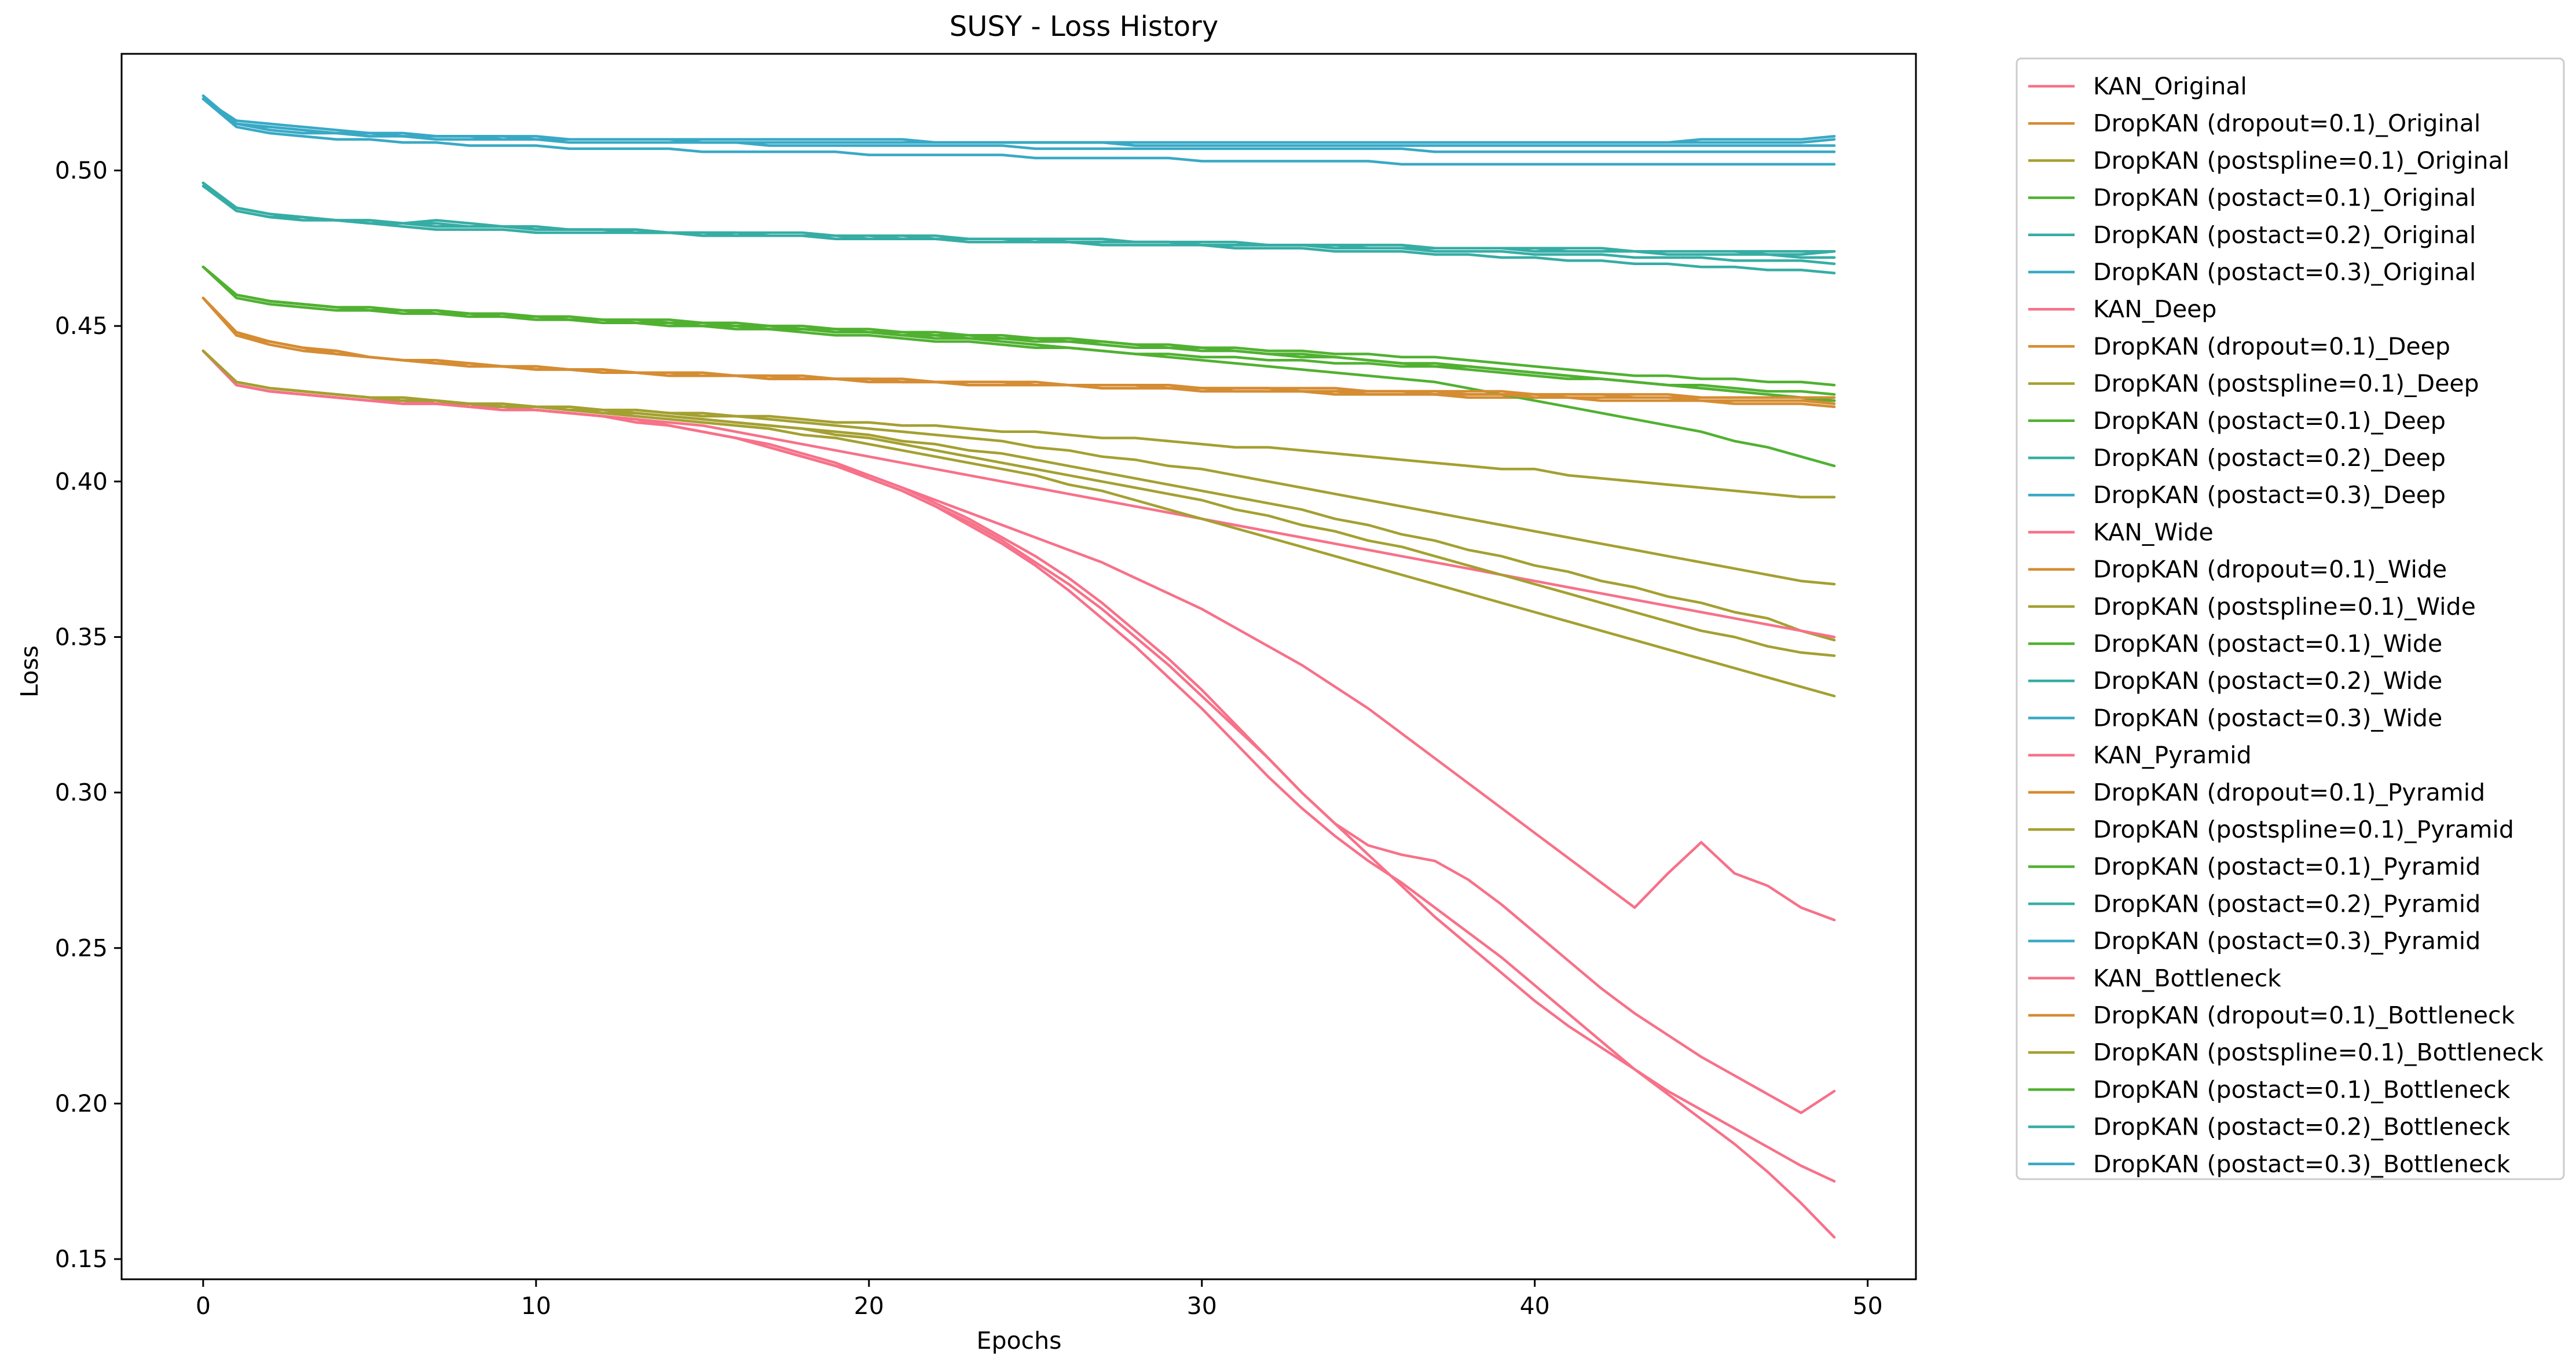 This screenshot has height=1369, width=2576. What do you see at coordinates (2270, 569) in the screenshot?
I see `legend-label: DropKAN (dropout=0.1)_Wide` at bounding box center [2270, 569].